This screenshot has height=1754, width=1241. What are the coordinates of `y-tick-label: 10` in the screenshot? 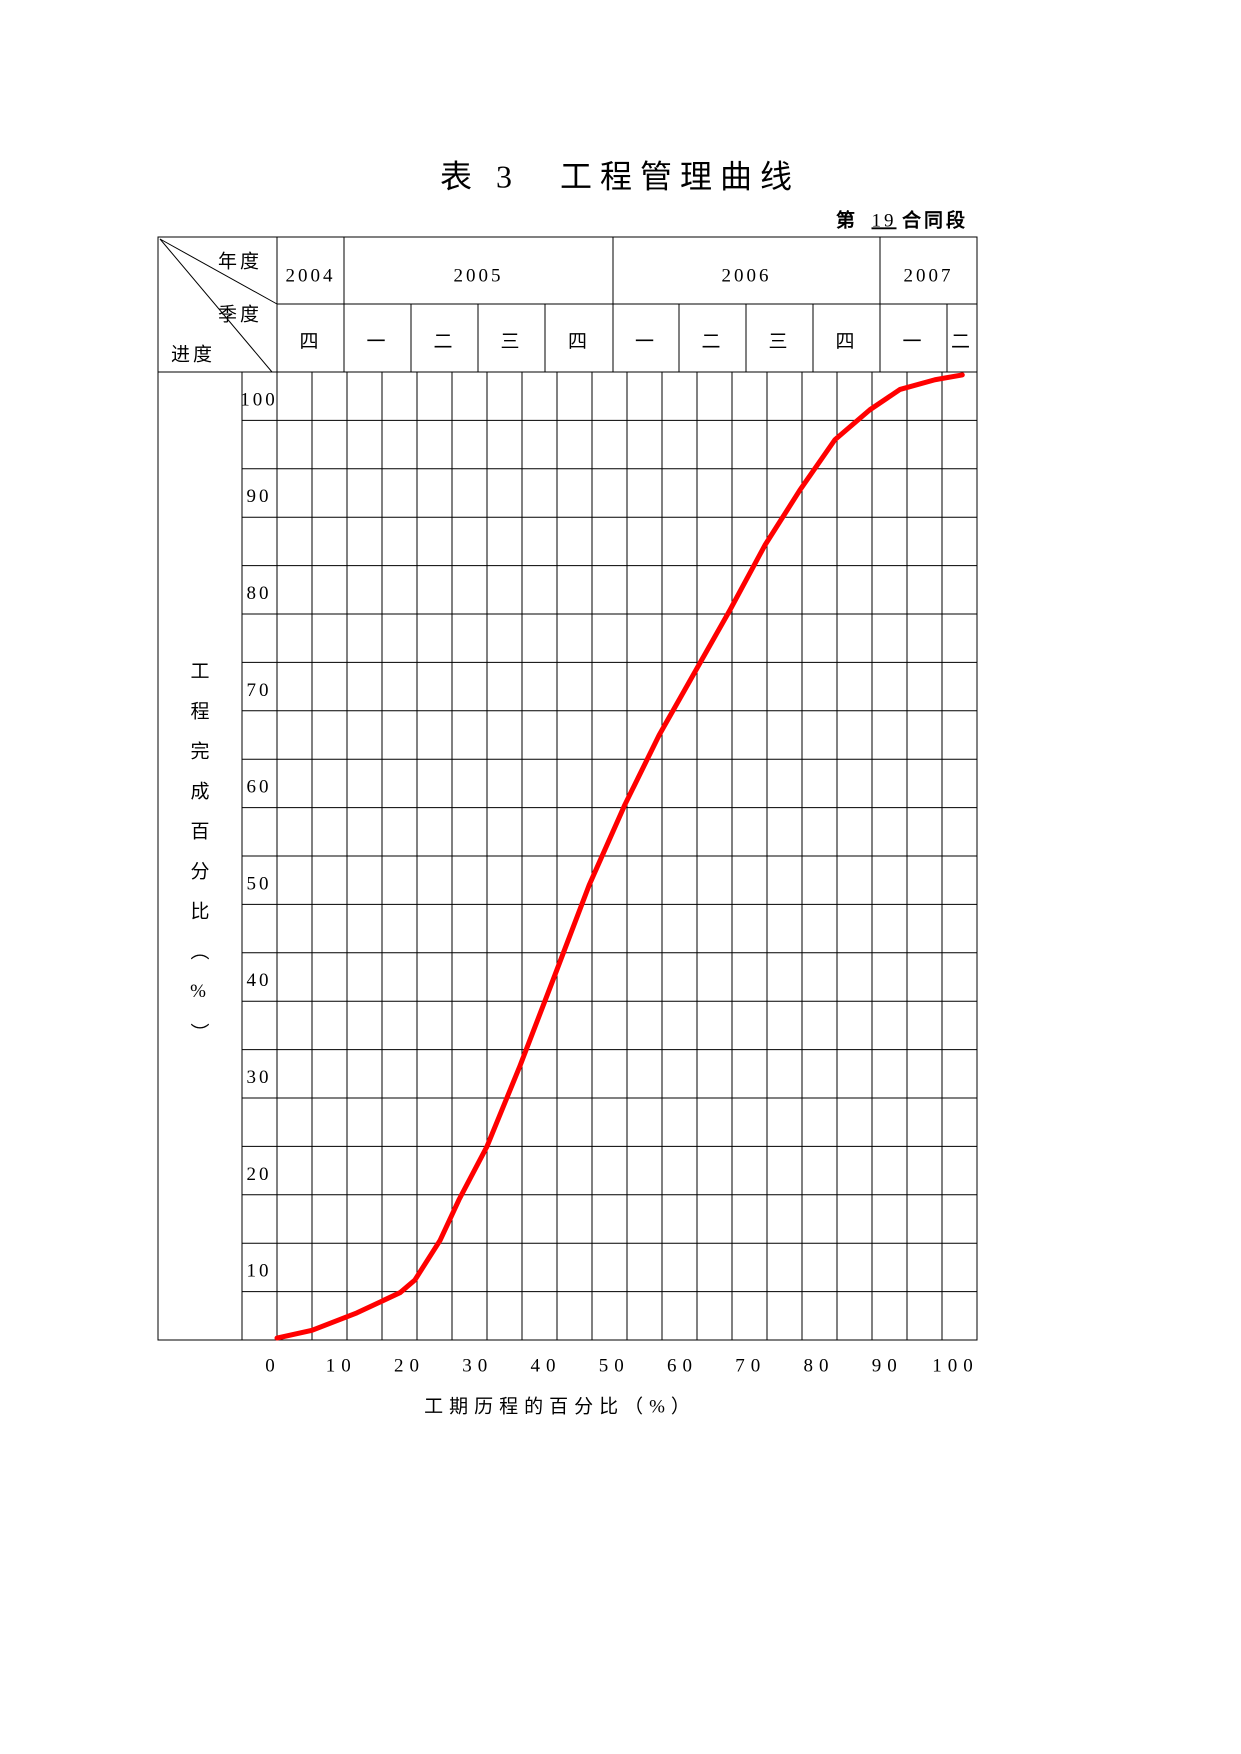 It's located at (259, 1271).